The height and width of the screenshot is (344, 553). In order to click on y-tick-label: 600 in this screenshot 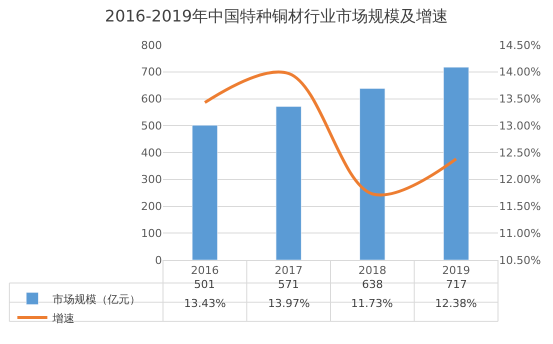, I will do `click(151, 99)`.